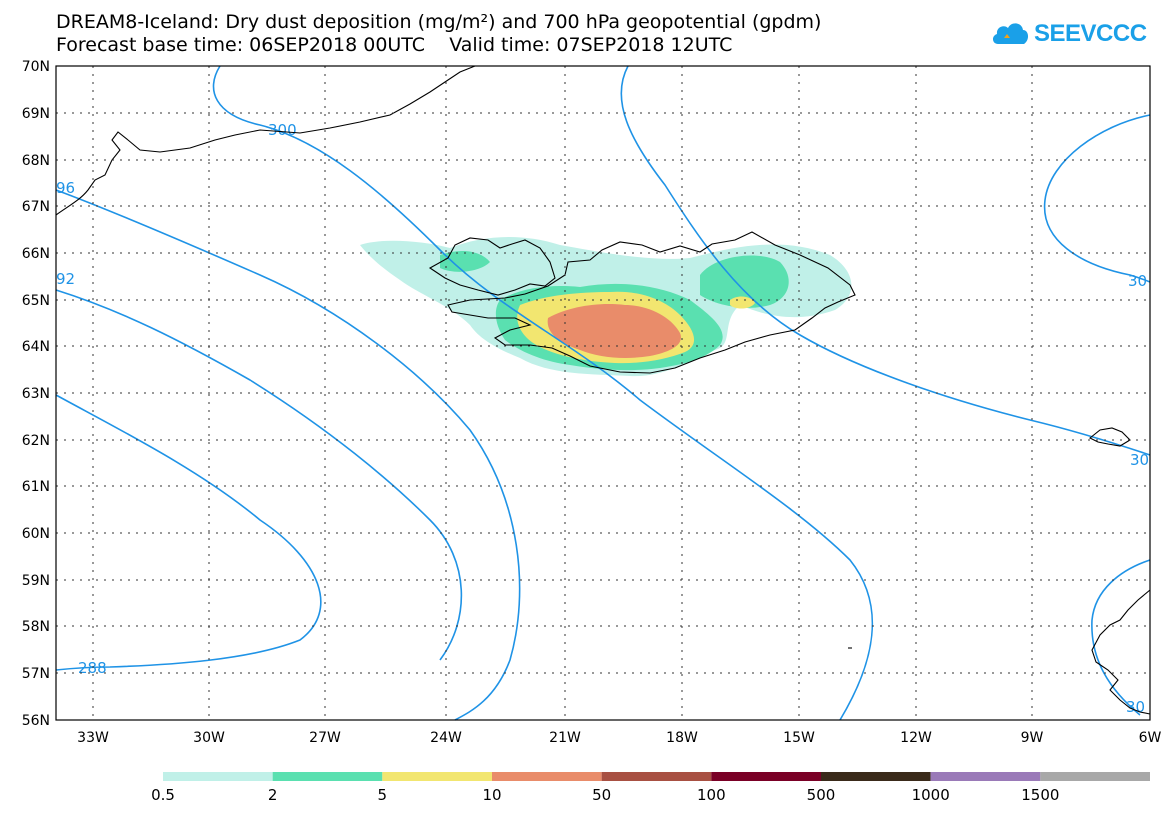  What do you see at coordinates (325, 738) in the screenshot?
I see `lon-label: 27W` at bounding box center [325, 738].